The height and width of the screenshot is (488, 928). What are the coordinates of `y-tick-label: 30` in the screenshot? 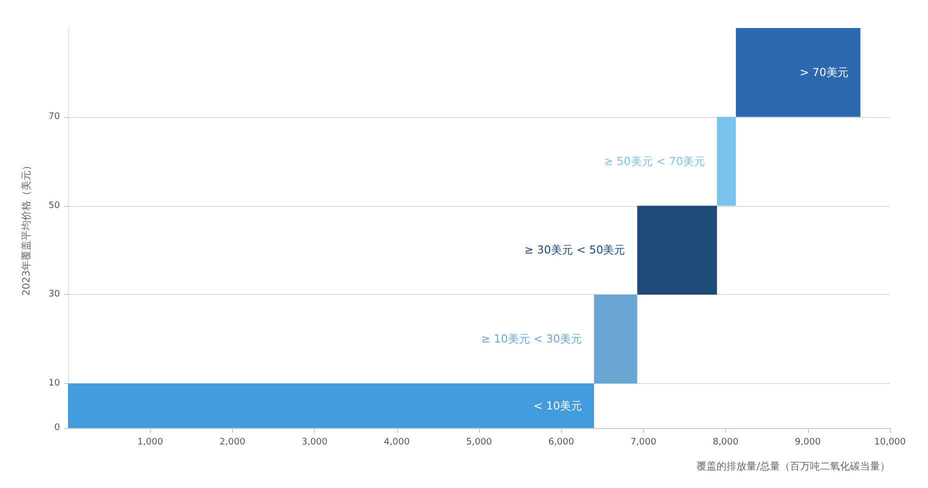 It's located at (54, 295).